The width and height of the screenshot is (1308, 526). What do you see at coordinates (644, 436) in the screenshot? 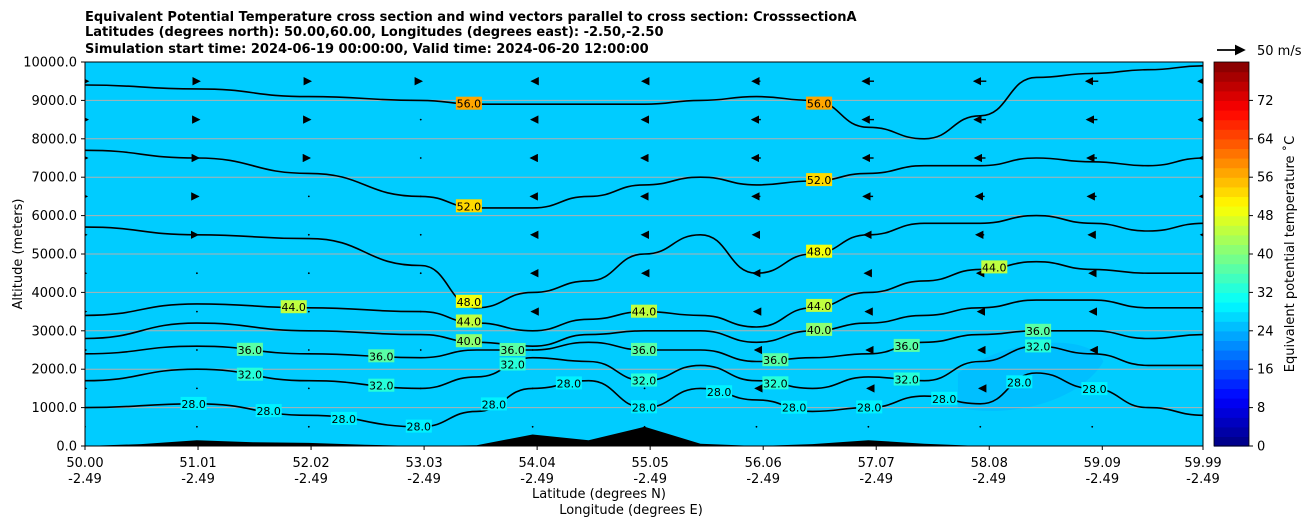
I see `terrain` at bounding box center [644, 436].